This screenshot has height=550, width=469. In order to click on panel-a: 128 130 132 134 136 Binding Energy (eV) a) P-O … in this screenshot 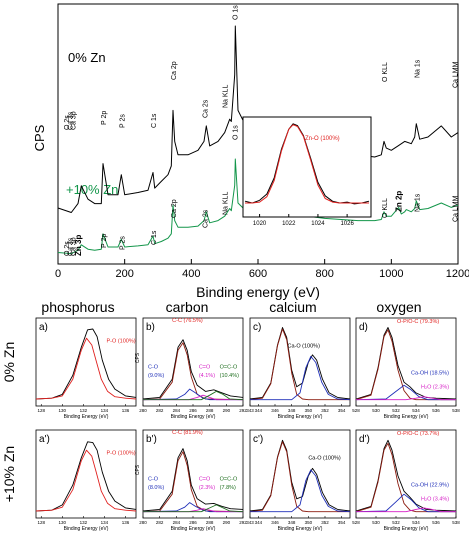, I will do `click(86, 368)`.